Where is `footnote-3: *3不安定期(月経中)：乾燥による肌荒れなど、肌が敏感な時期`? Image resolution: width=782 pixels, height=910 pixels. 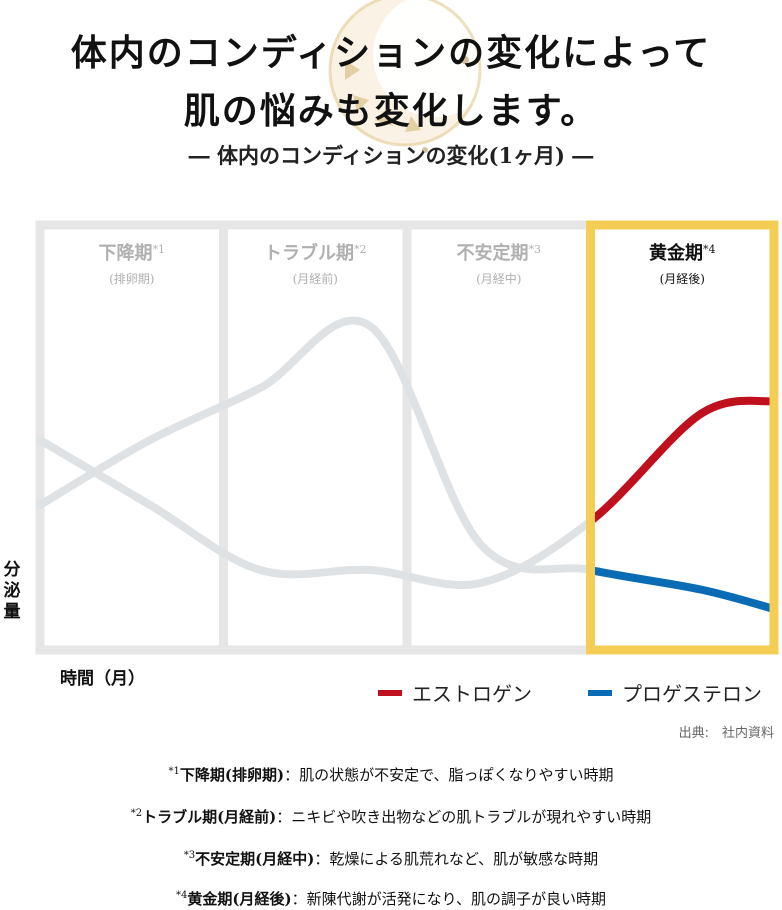 footnote-3: *3不安定期(月経中)：乾燥による肌荒れなど、肌が敏感な時期 is located at coordinates (391, 858).